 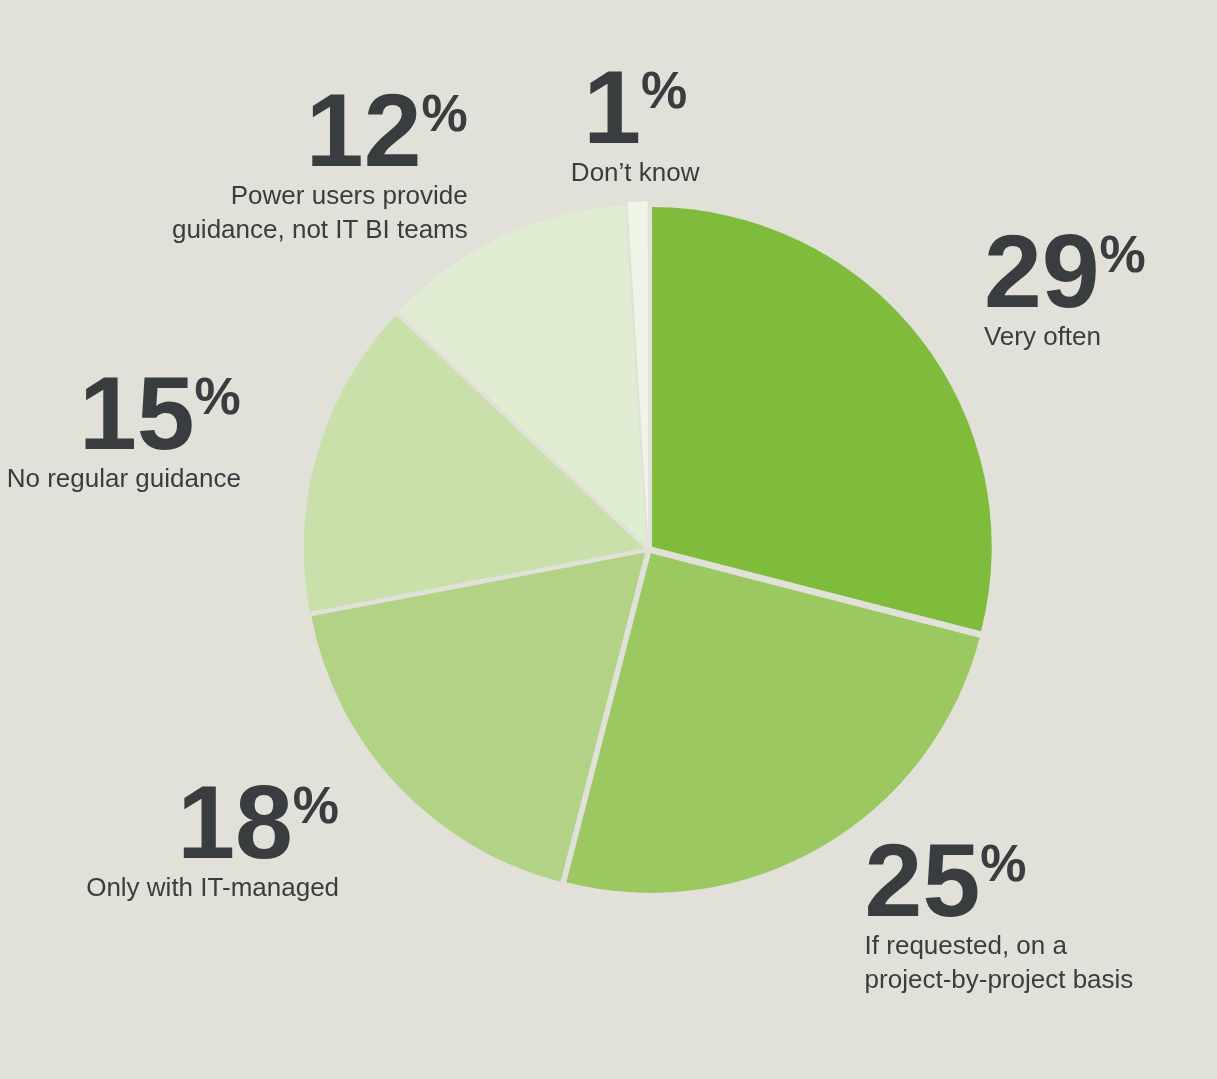 What do you see at coordinates (123, 478) in the screenshot?
I see `slice-label: No regular guidance` at bounding box center [123, 478].